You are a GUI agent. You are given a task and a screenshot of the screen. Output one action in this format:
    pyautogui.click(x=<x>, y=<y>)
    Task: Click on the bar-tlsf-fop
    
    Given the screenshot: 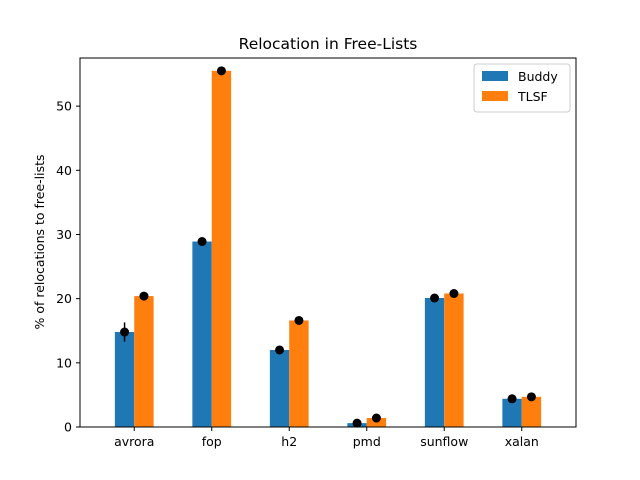 What is the action you would take?
    pyautogui.click(x=221, y=249)
    